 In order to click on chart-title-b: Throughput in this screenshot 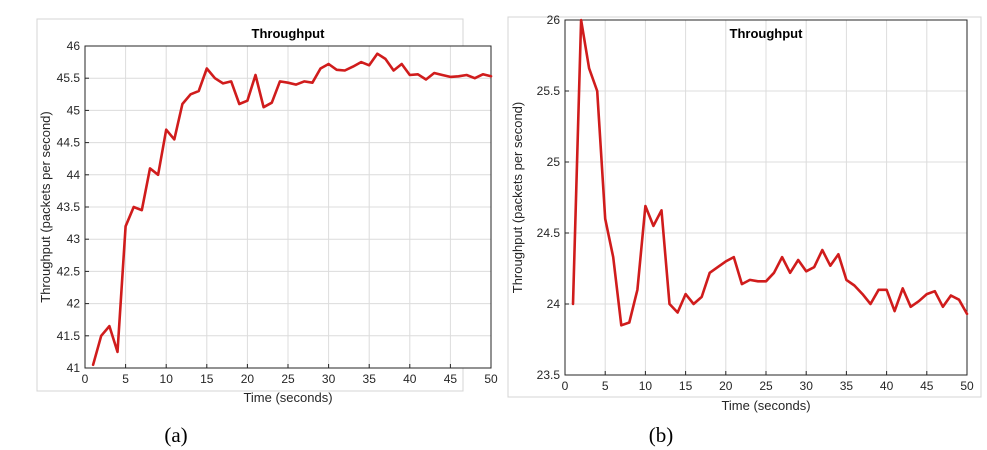, I will do `click(767, 33)`.